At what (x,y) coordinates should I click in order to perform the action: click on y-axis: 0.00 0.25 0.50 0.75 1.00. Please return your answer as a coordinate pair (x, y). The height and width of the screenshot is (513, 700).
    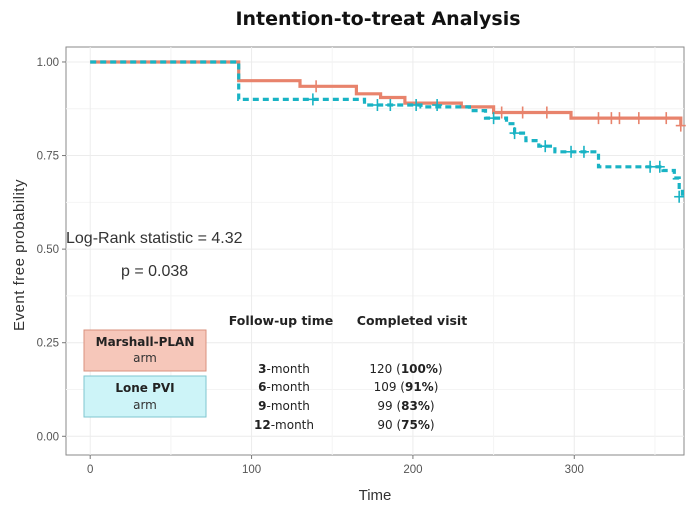
    Looking at the image, I should click on (51, 250).